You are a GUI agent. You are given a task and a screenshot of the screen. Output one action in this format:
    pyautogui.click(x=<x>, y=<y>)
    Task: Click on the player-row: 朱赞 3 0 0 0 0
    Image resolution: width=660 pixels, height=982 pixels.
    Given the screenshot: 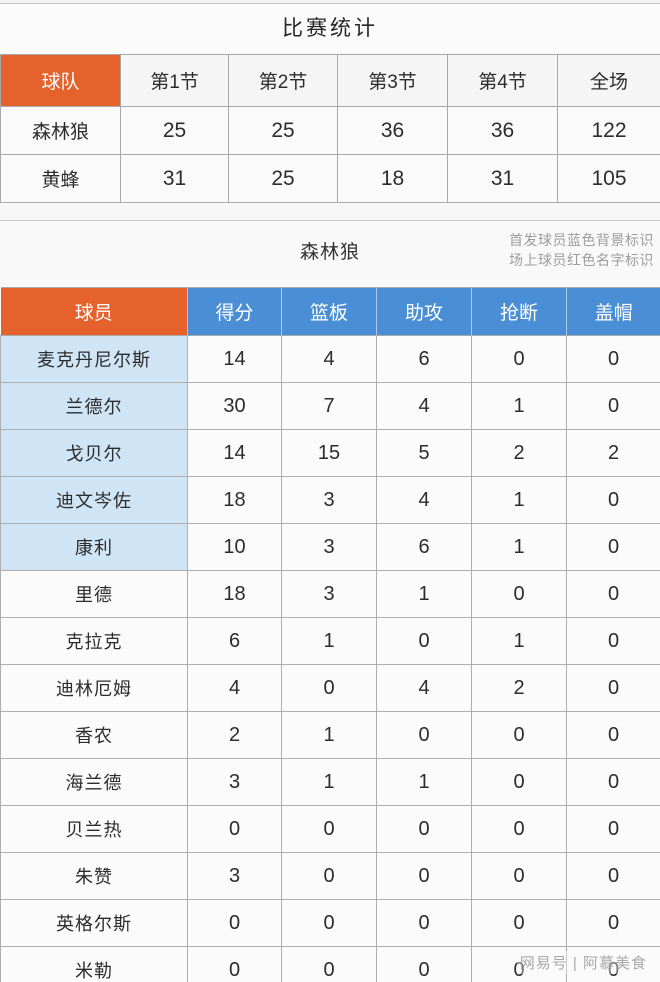 What is the action you would take?
    pyautogui.click(x=330, y=876)
    